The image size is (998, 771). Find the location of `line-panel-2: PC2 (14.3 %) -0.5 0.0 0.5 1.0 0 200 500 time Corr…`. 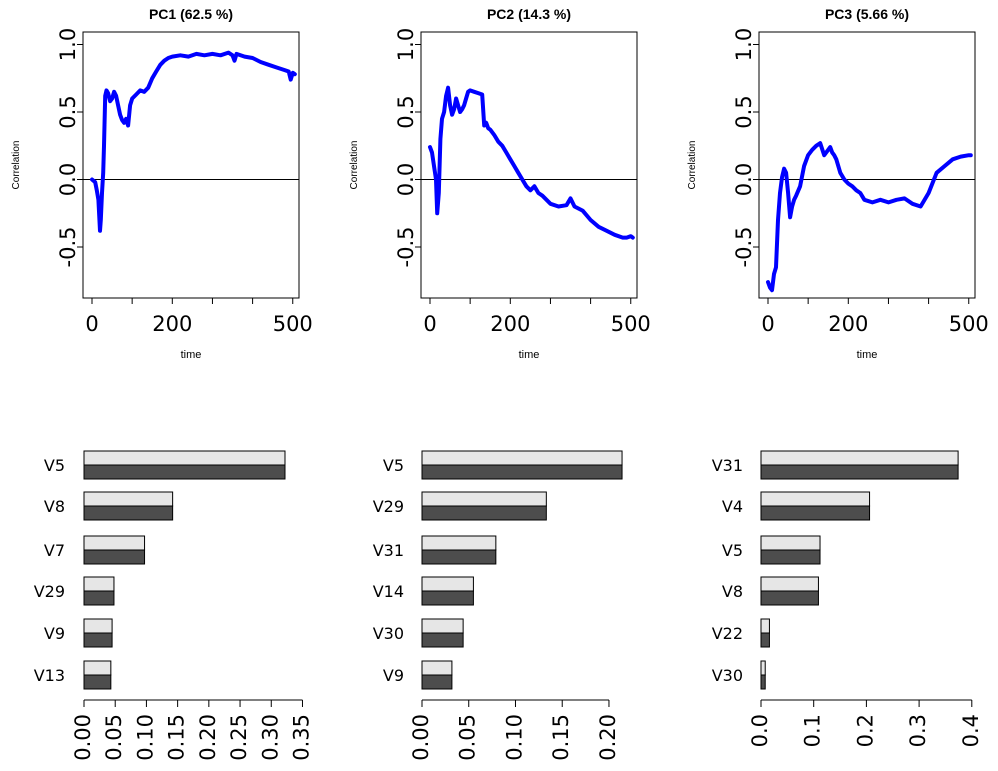

line-panel-2: PC2 (14.3 %) -0.5 0.0 0.5 1.0 0 200 500 time Corr… is located at coordinates (500, 183).